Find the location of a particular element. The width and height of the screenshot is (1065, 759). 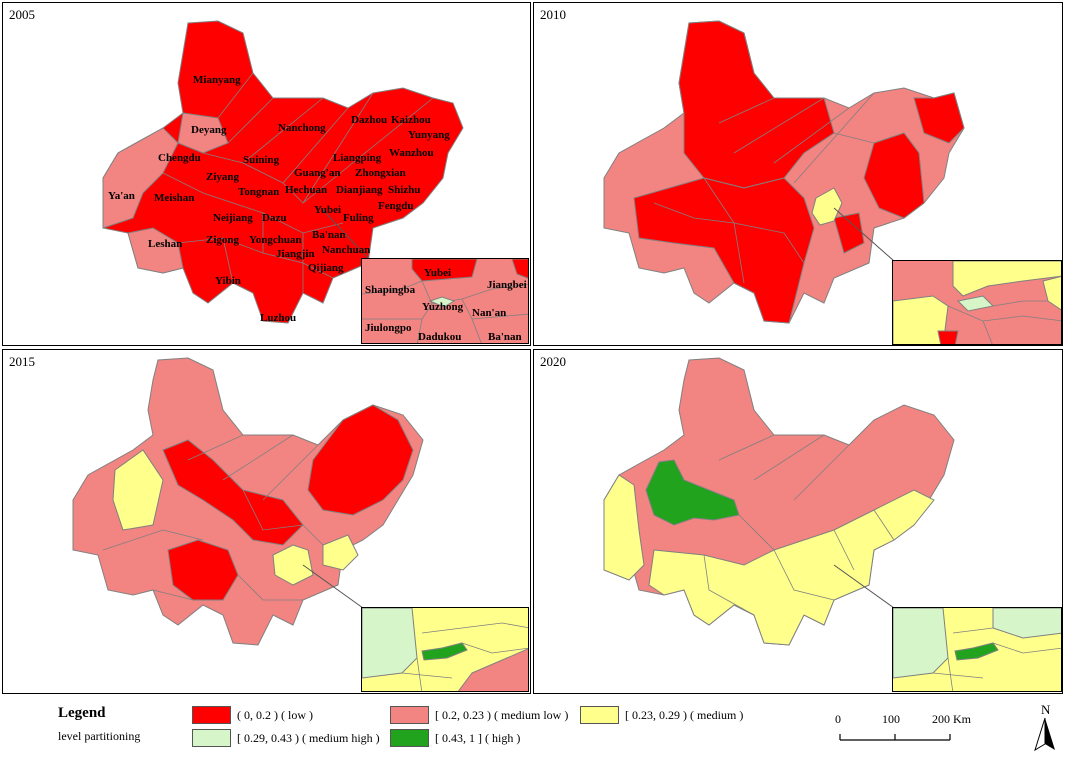

inset-label: Jiulongpo is located at coordinates (388, 328).